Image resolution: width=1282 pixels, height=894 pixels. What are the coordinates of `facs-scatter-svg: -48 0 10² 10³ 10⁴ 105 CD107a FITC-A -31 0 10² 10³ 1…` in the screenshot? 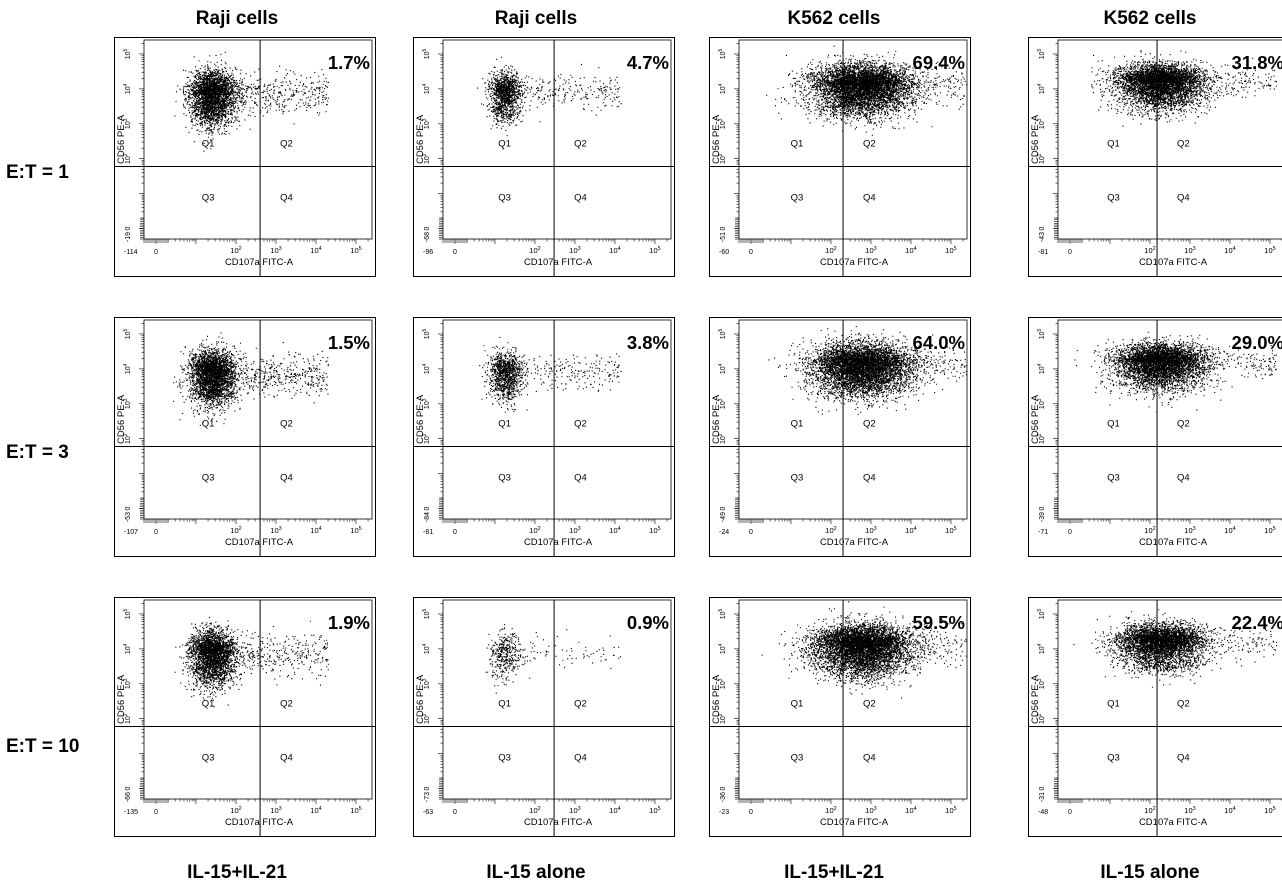 It's located at (1155, 717).